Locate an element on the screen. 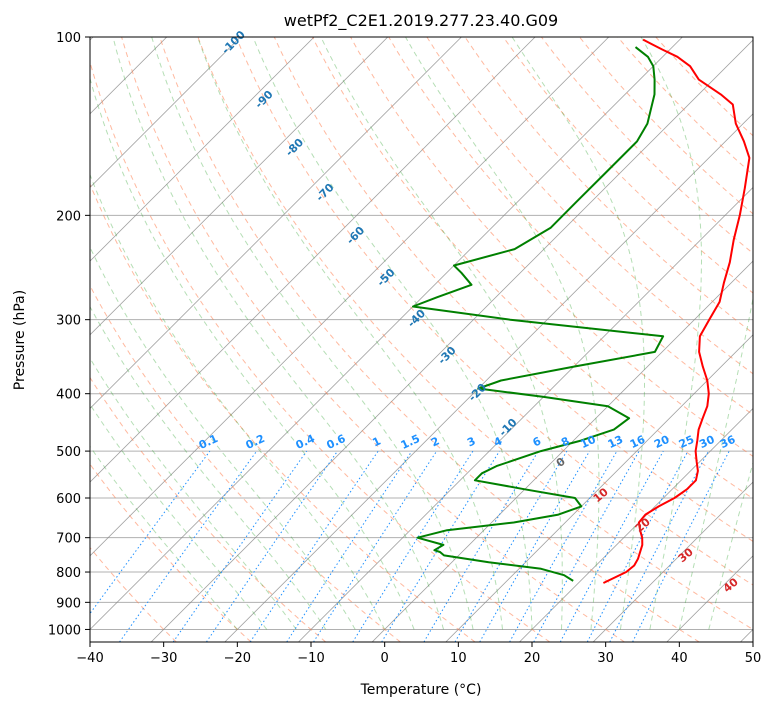 The width and height of the screenshot is (775, 712). y-tick-label: 1000 is located at coordinates (64, 630).